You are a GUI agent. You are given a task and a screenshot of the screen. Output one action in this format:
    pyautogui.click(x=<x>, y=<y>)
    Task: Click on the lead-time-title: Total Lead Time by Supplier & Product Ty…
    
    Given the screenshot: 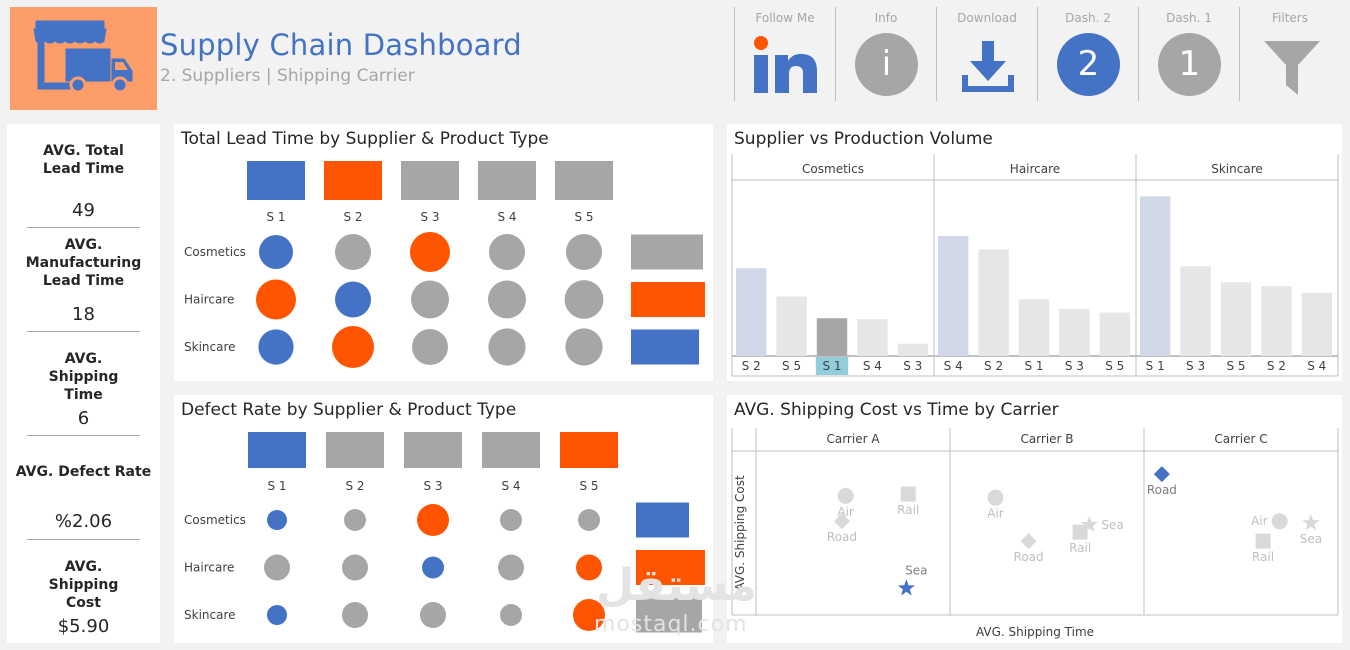 What is the action you would take?
    pyautogui.click(x=365, y=139)
    